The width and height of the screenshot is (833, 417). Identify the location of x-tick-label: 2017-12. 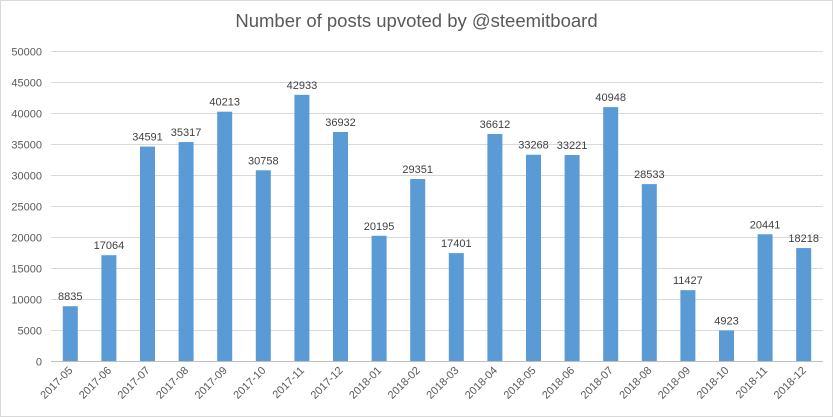
(327, 383).